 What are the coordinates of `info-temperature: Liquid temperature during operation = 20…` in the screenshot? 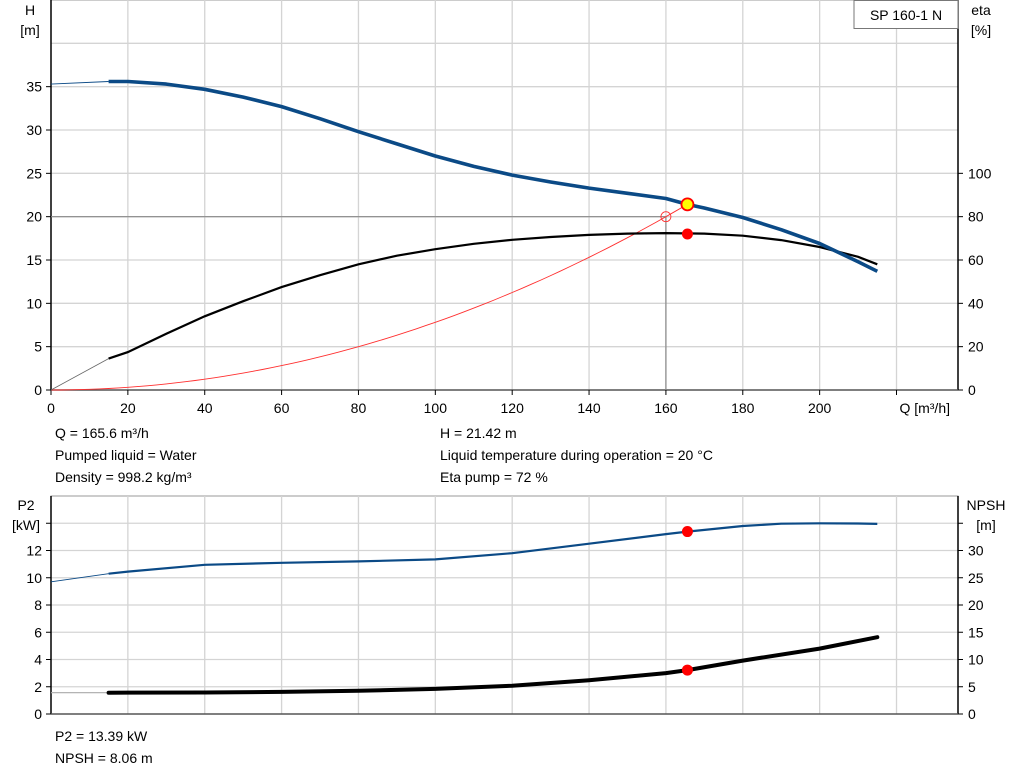 It's located at (576, 455).